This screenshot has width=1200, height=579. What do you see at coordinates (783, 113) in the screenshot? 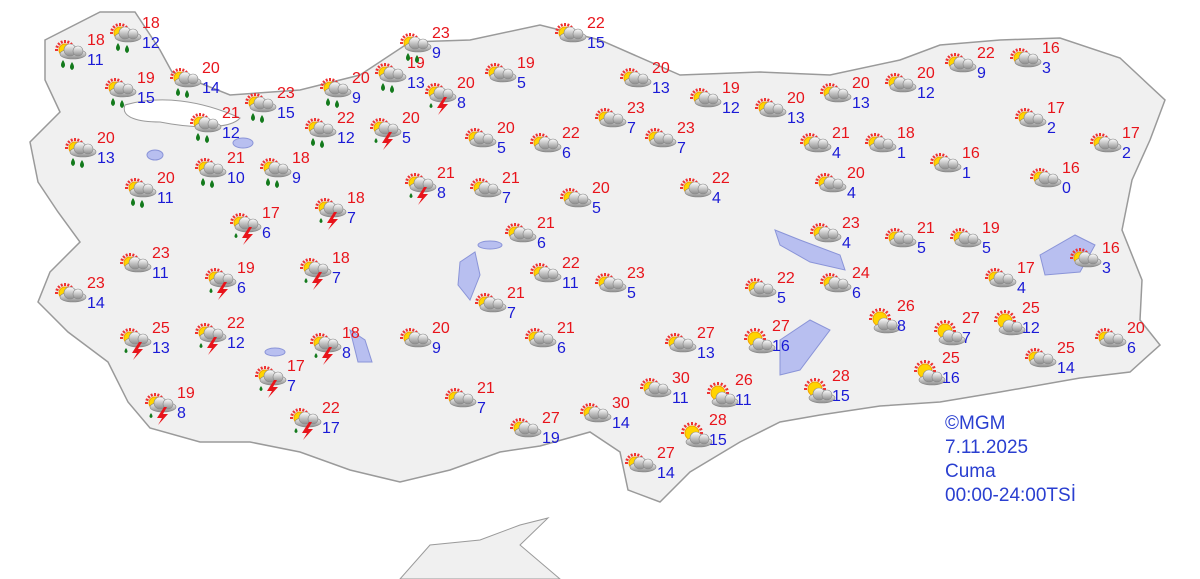
I see `station: 20 13` at bounding box center [783, 113].